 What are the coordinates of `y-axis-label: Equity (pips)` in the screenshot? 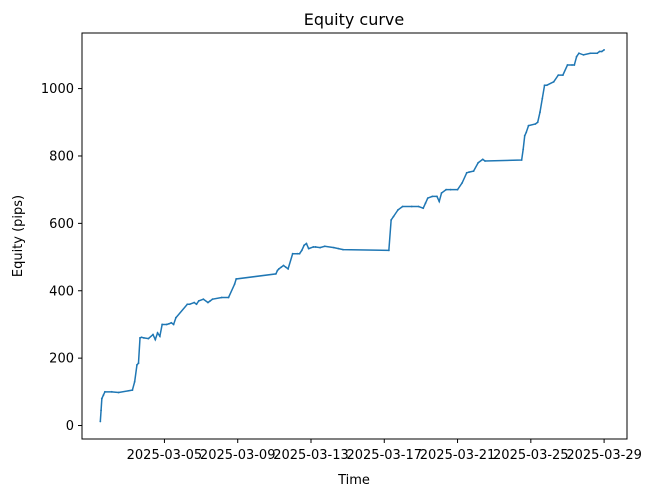 It's located at (18, 236).